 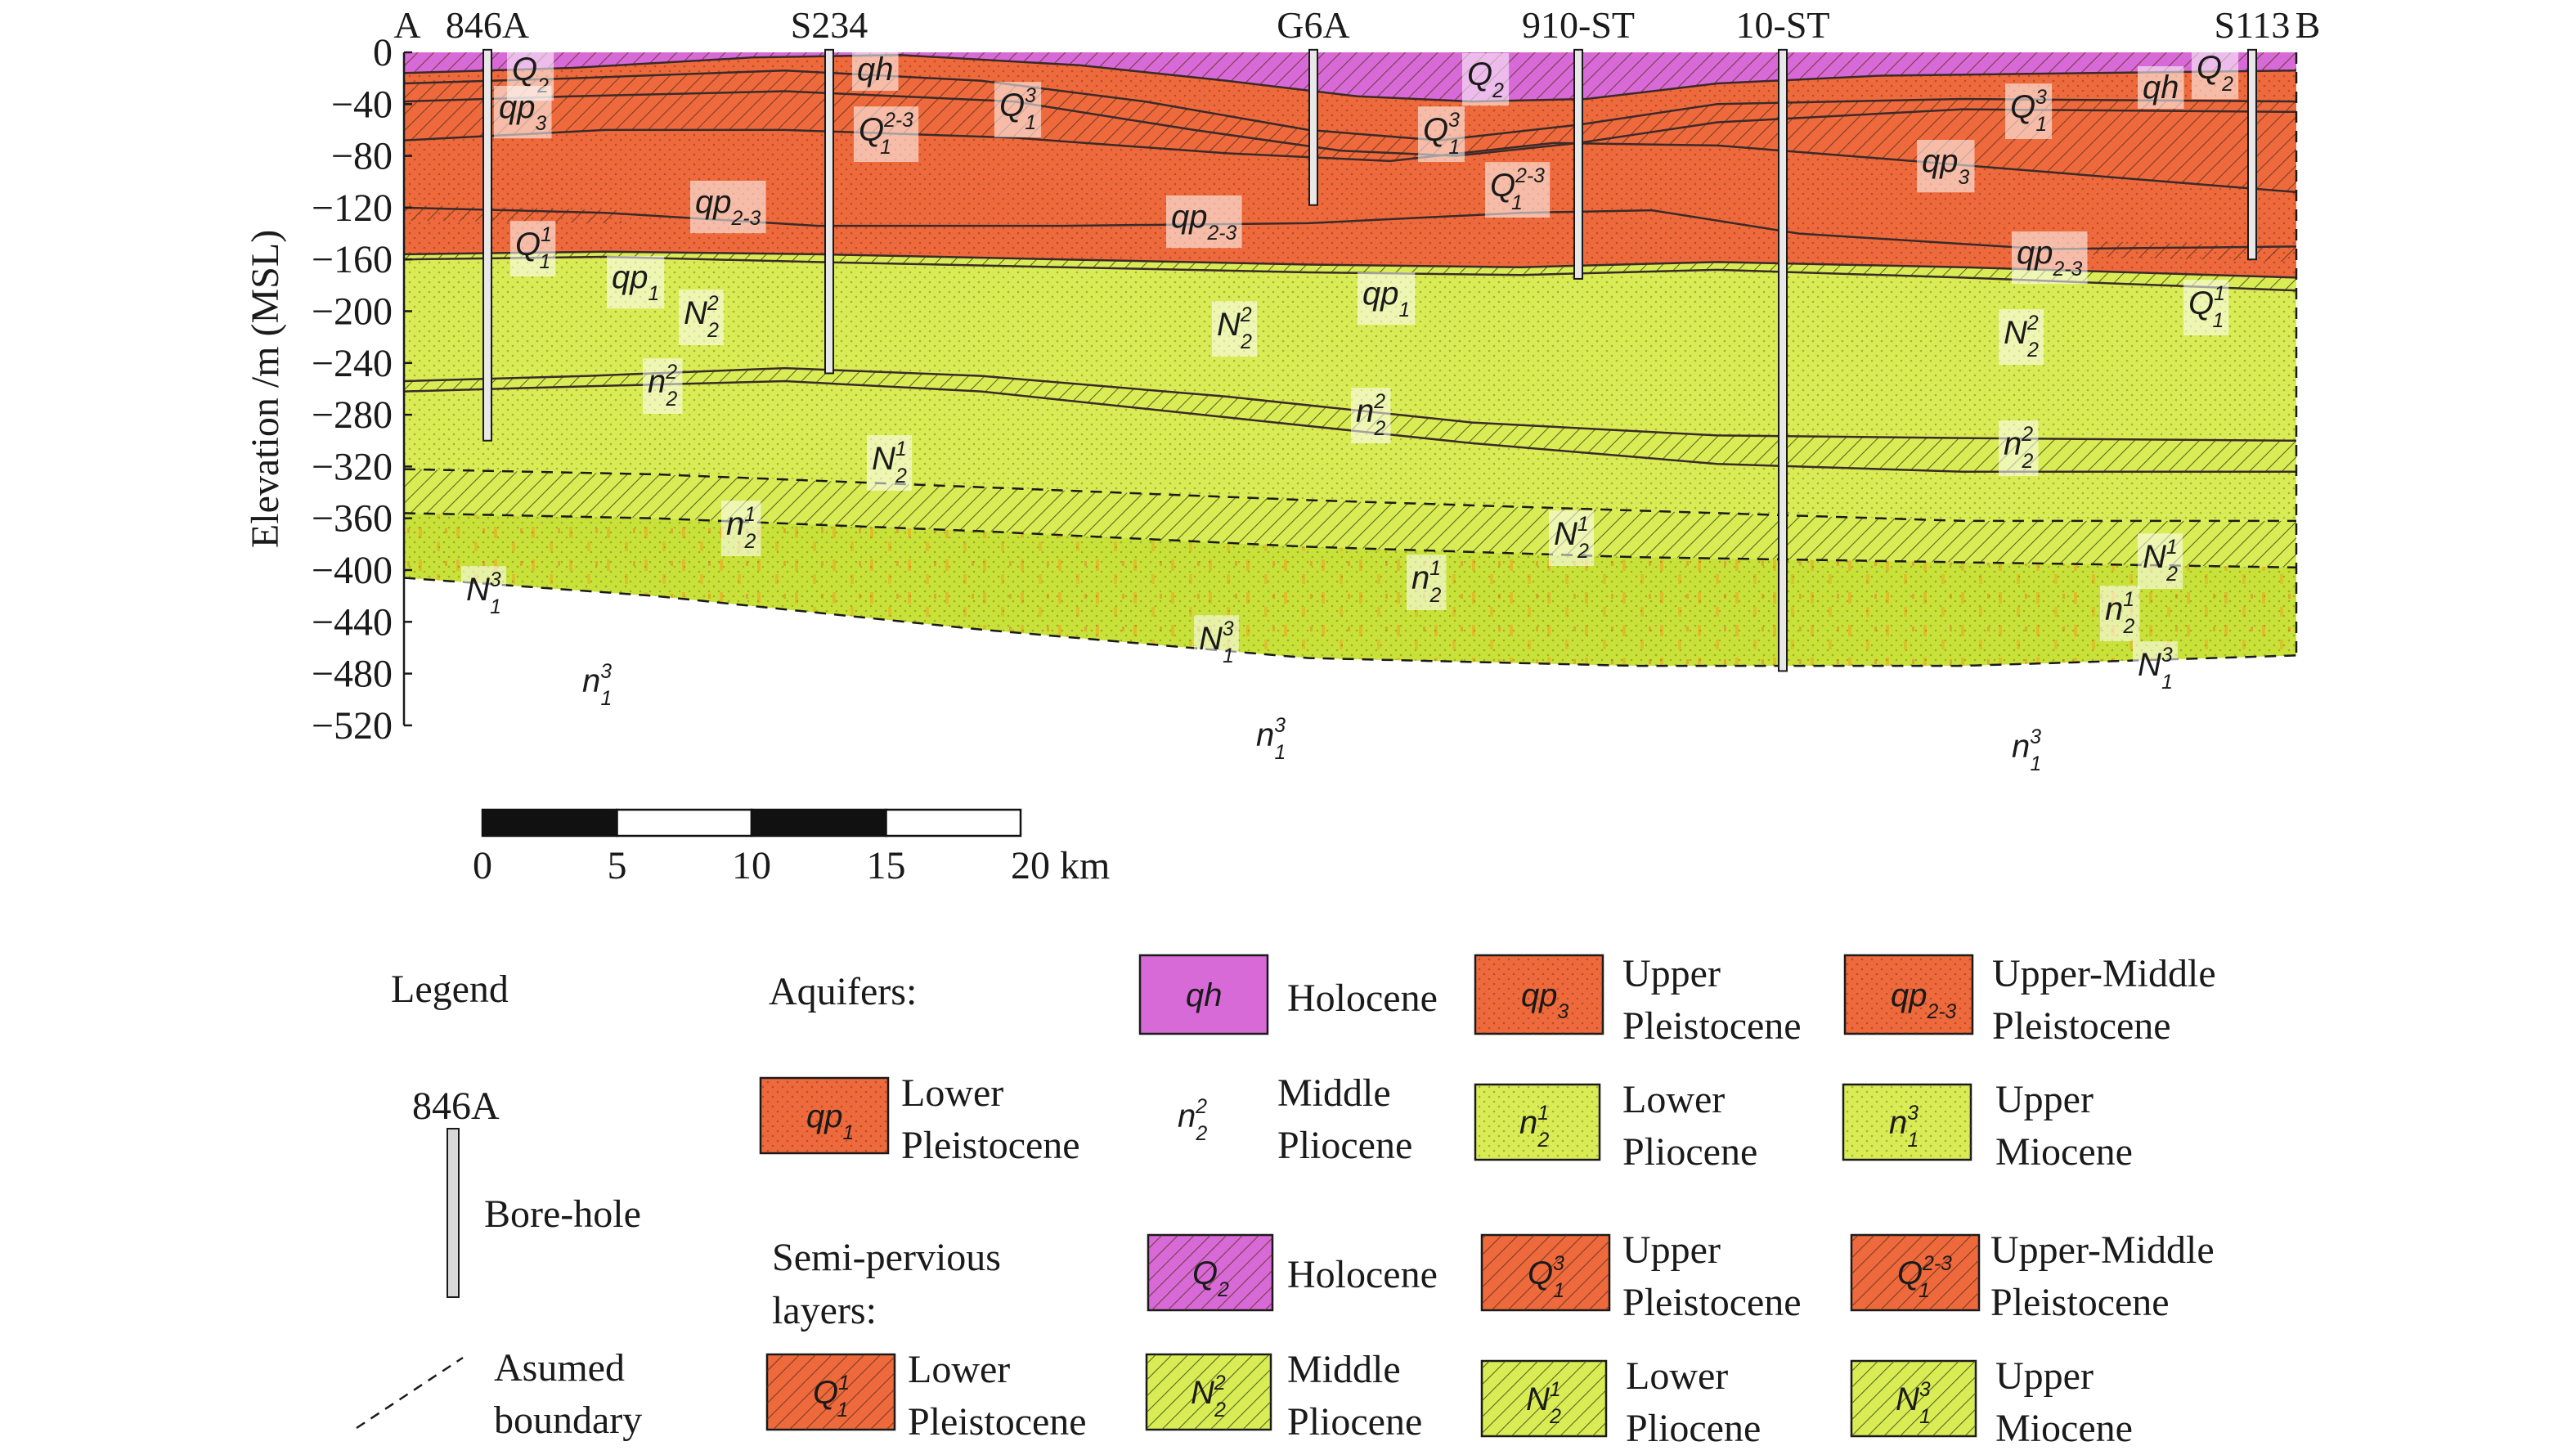 What do you see at coordinates (830, 1392) in the screenshot?
I see `legend-swatch-Q11: Q1 1` at bounding box center [830, 1392].